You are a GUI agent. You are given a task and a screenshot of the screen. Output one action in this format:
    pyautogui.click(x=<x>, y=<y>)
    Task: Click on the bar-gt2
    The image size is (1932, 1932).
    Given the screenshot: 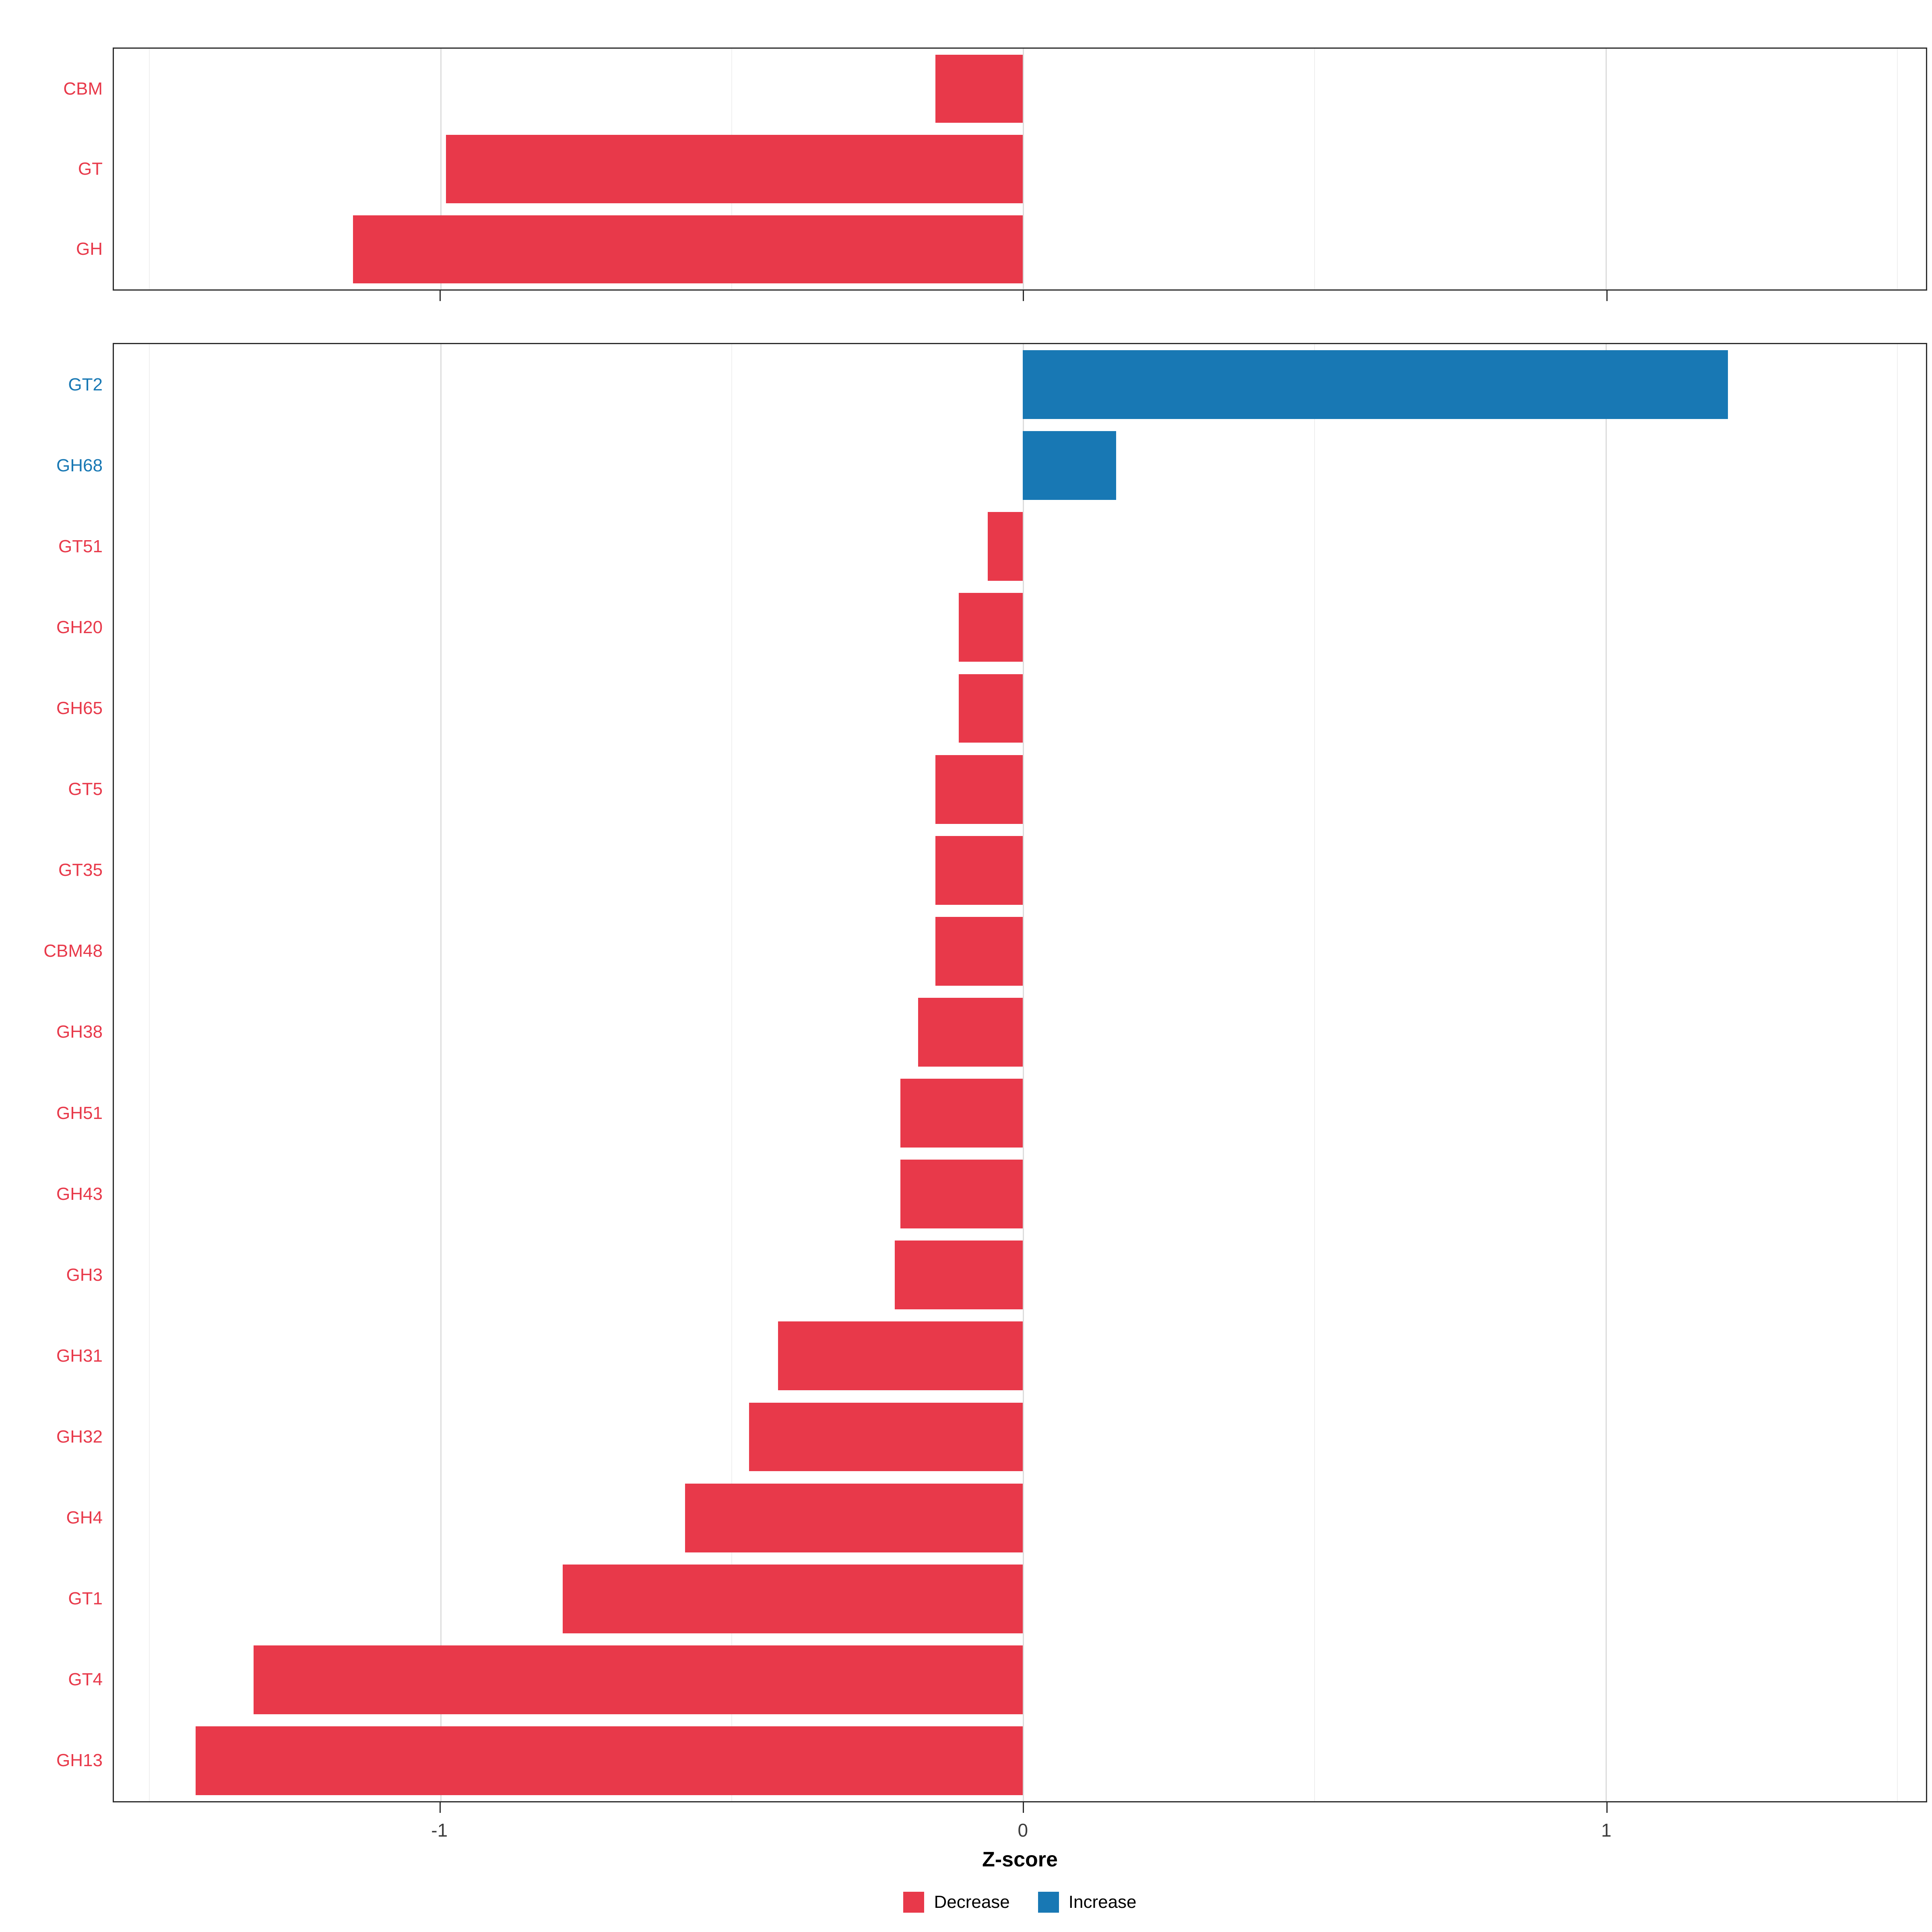 What is the action you would take?
    pyautogui.click(x=1375, y=384)
    